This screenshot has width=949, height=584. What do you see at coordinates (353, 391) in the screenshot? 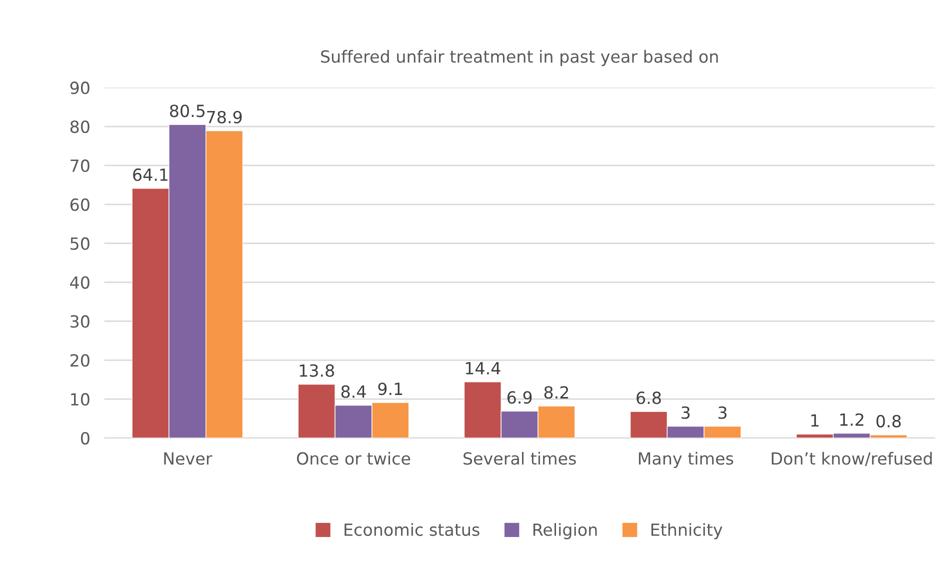
I see `data-label: 8.4` at bounding box center [353, 391].